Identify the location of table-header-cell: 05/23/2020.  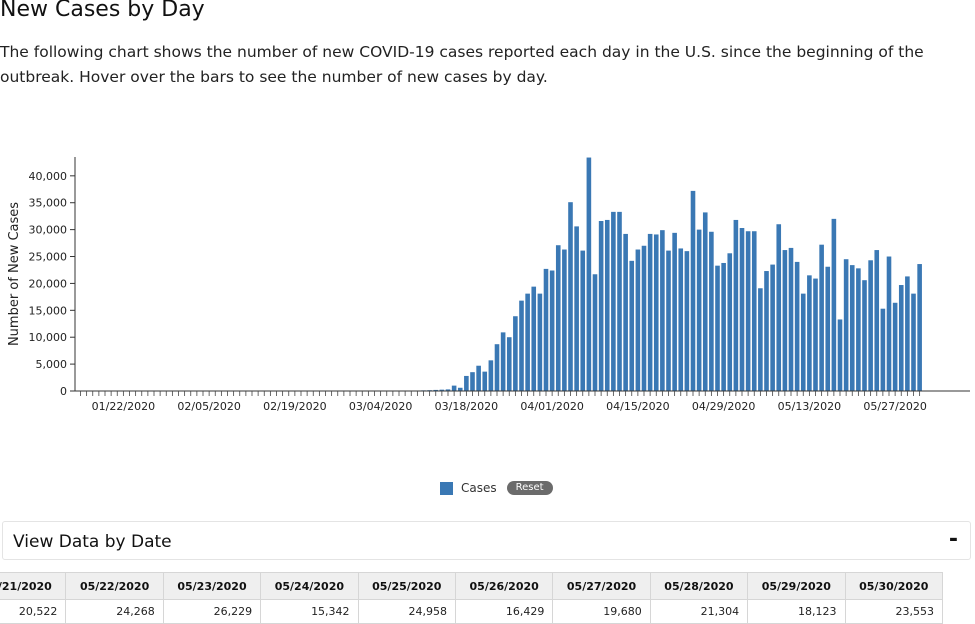
(212, 586).